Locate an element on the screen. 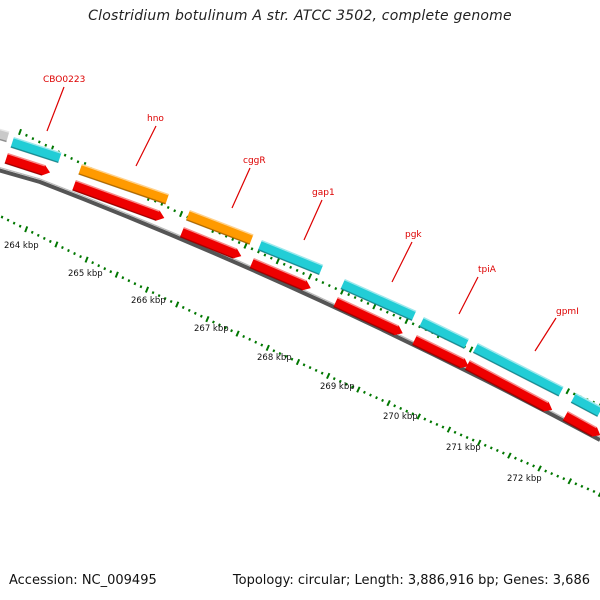 This screenshot has width=600, height=600. feature-cggr-reverse-highlight is located at coordinates (210, 238).